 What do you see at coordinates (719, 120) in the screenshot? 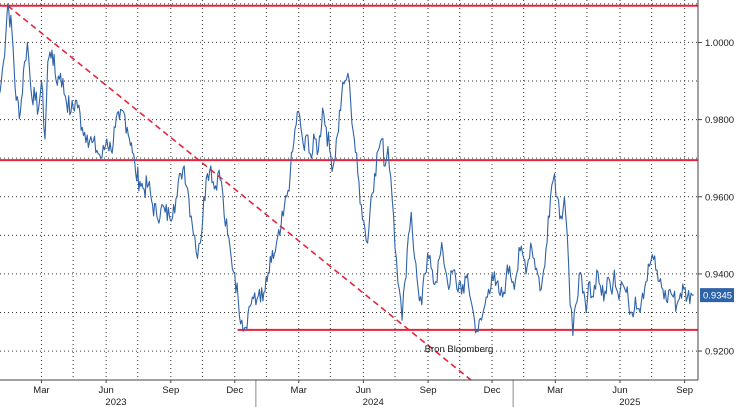
I see `y-tick-label: 0.9800` at bounding box center [719, 120].